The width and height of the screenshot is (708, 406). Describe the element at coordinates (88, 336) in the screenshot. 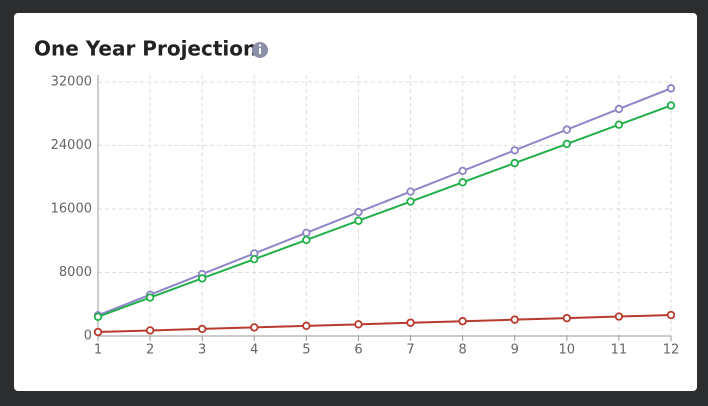

I see `y-tick-label: 0` at that location.